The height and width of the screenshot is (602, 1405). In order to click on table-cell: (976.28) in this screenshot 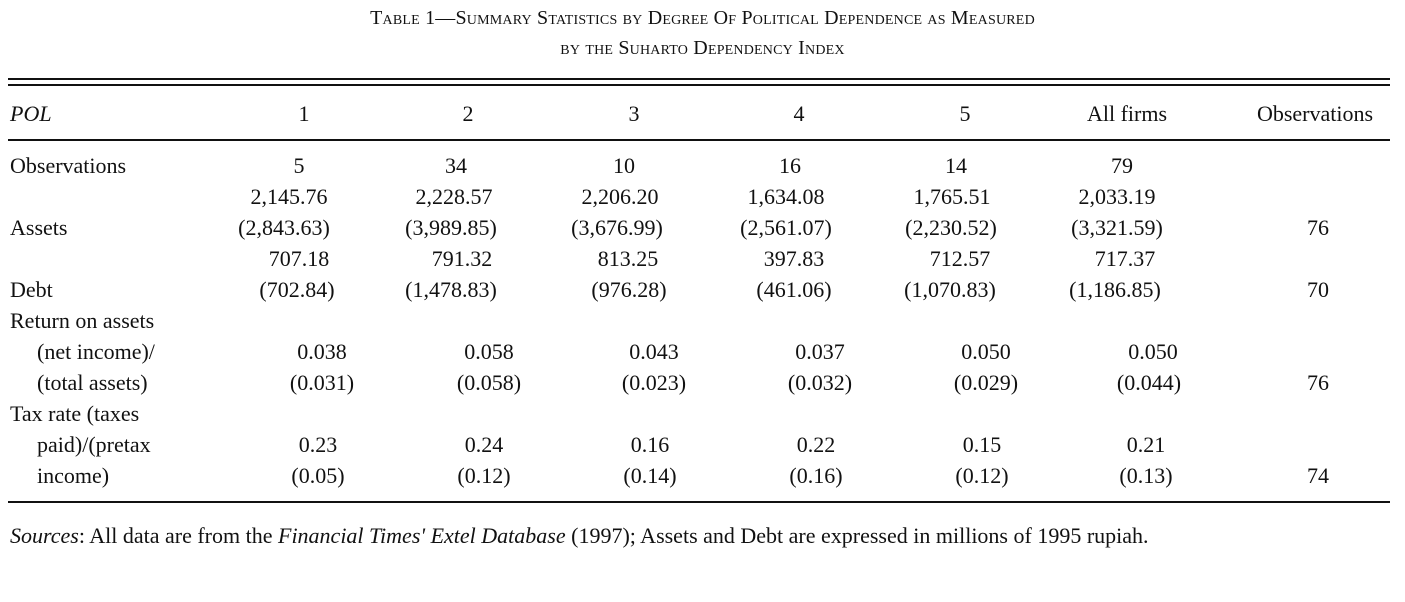, I will do `click(629, 289)`.